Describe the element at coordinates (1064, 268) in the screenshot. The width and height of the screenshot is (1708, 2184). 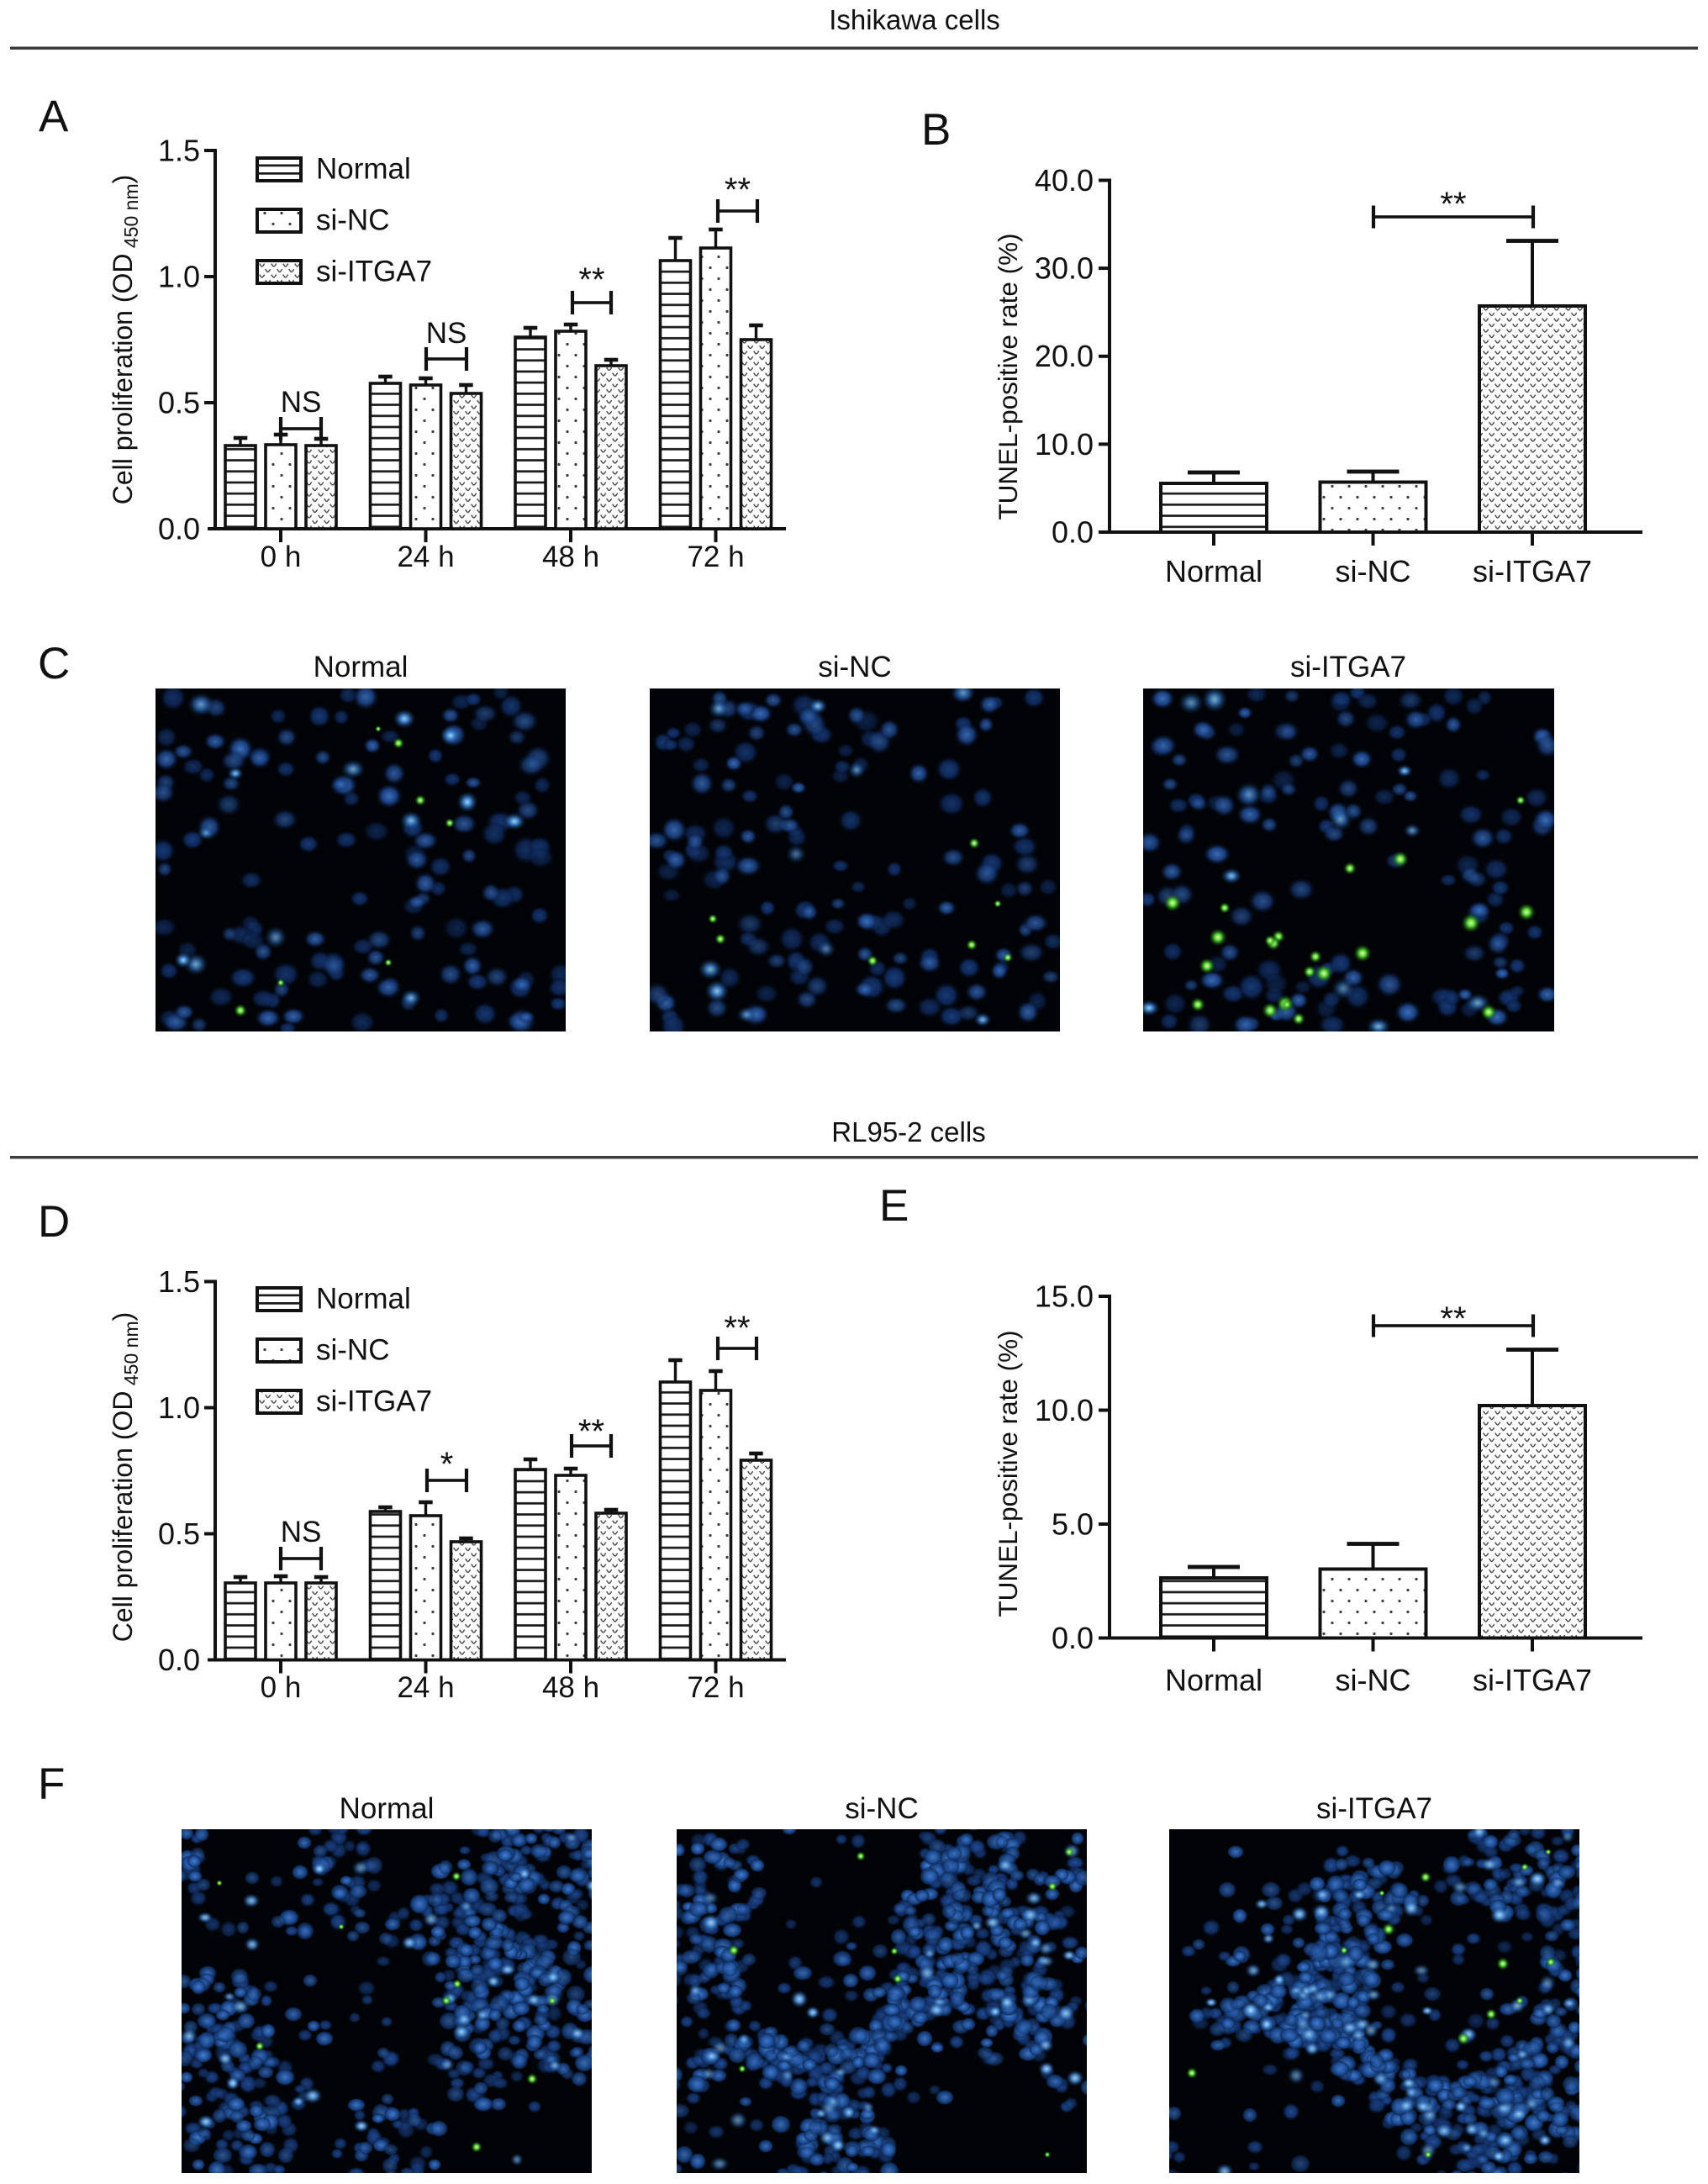
I see `svg-text: 30.0` at that location.